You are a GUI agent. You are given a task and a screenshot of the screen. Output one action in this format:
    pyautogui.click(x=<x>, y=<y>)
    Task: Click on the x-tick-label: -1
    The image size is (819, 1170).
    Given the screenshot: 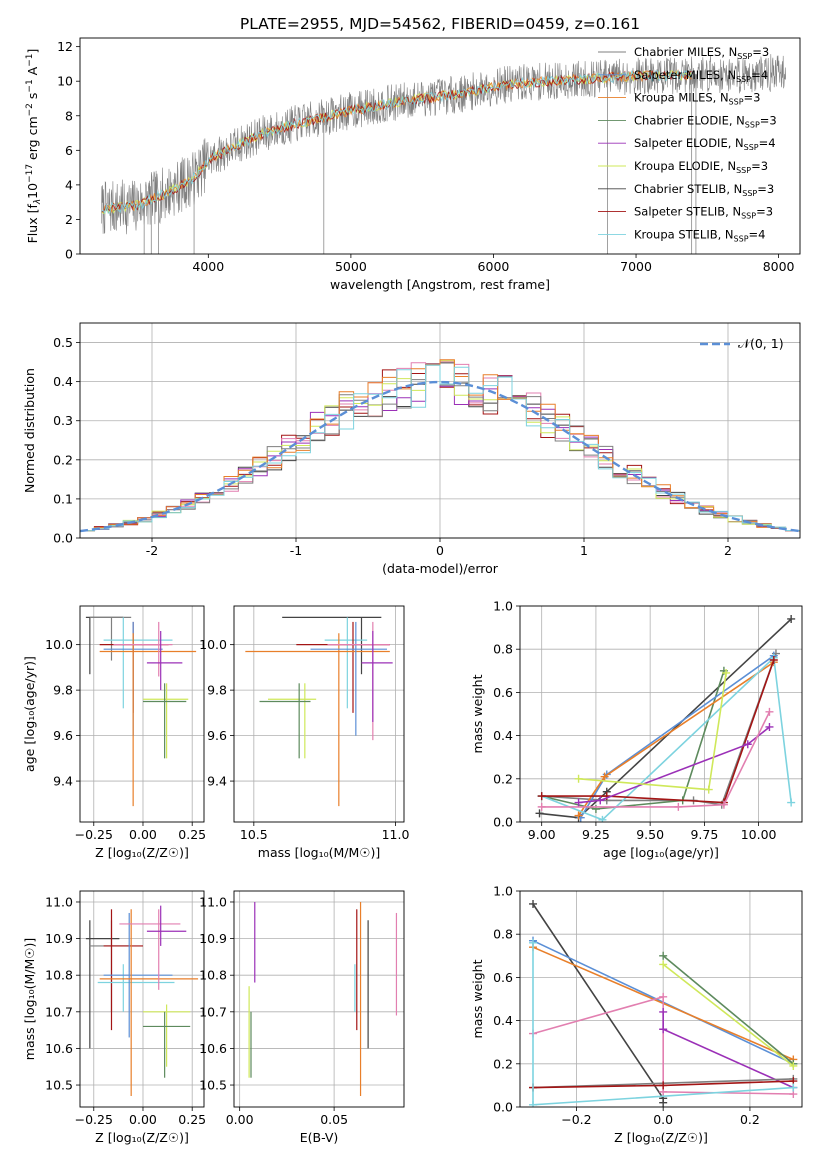 What is the action you would take?
    pyautogui.click(x=296, y=550)
    